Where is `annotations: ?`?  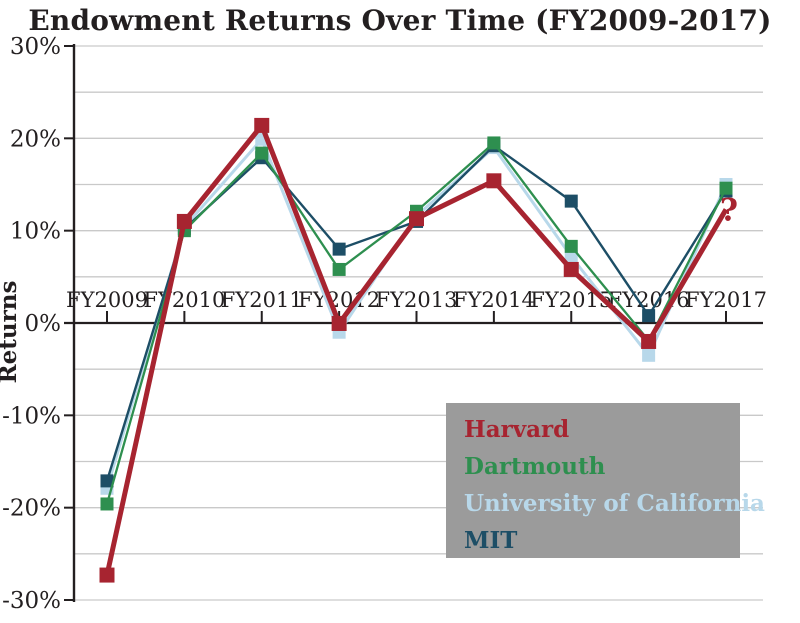 annotations: ? is located at coordinates (729, 210).